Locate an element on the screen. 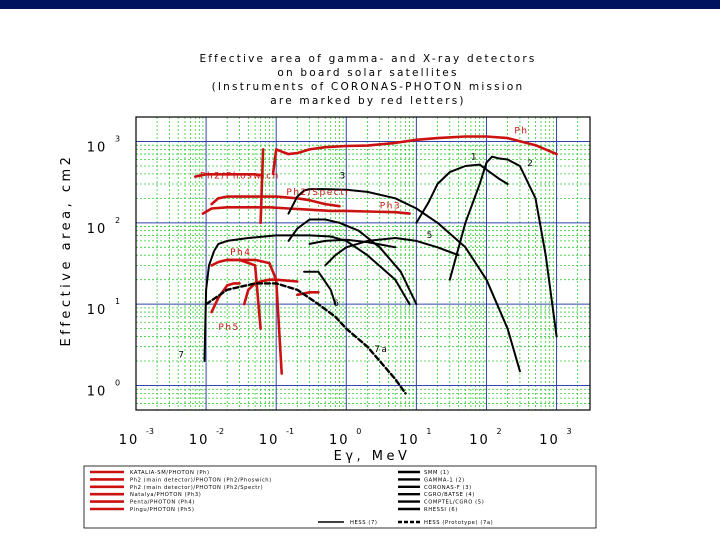 The width and height of the screenshot is (720, 540). x-tick-label: 10 -3 is located at coordinates (136, 437).